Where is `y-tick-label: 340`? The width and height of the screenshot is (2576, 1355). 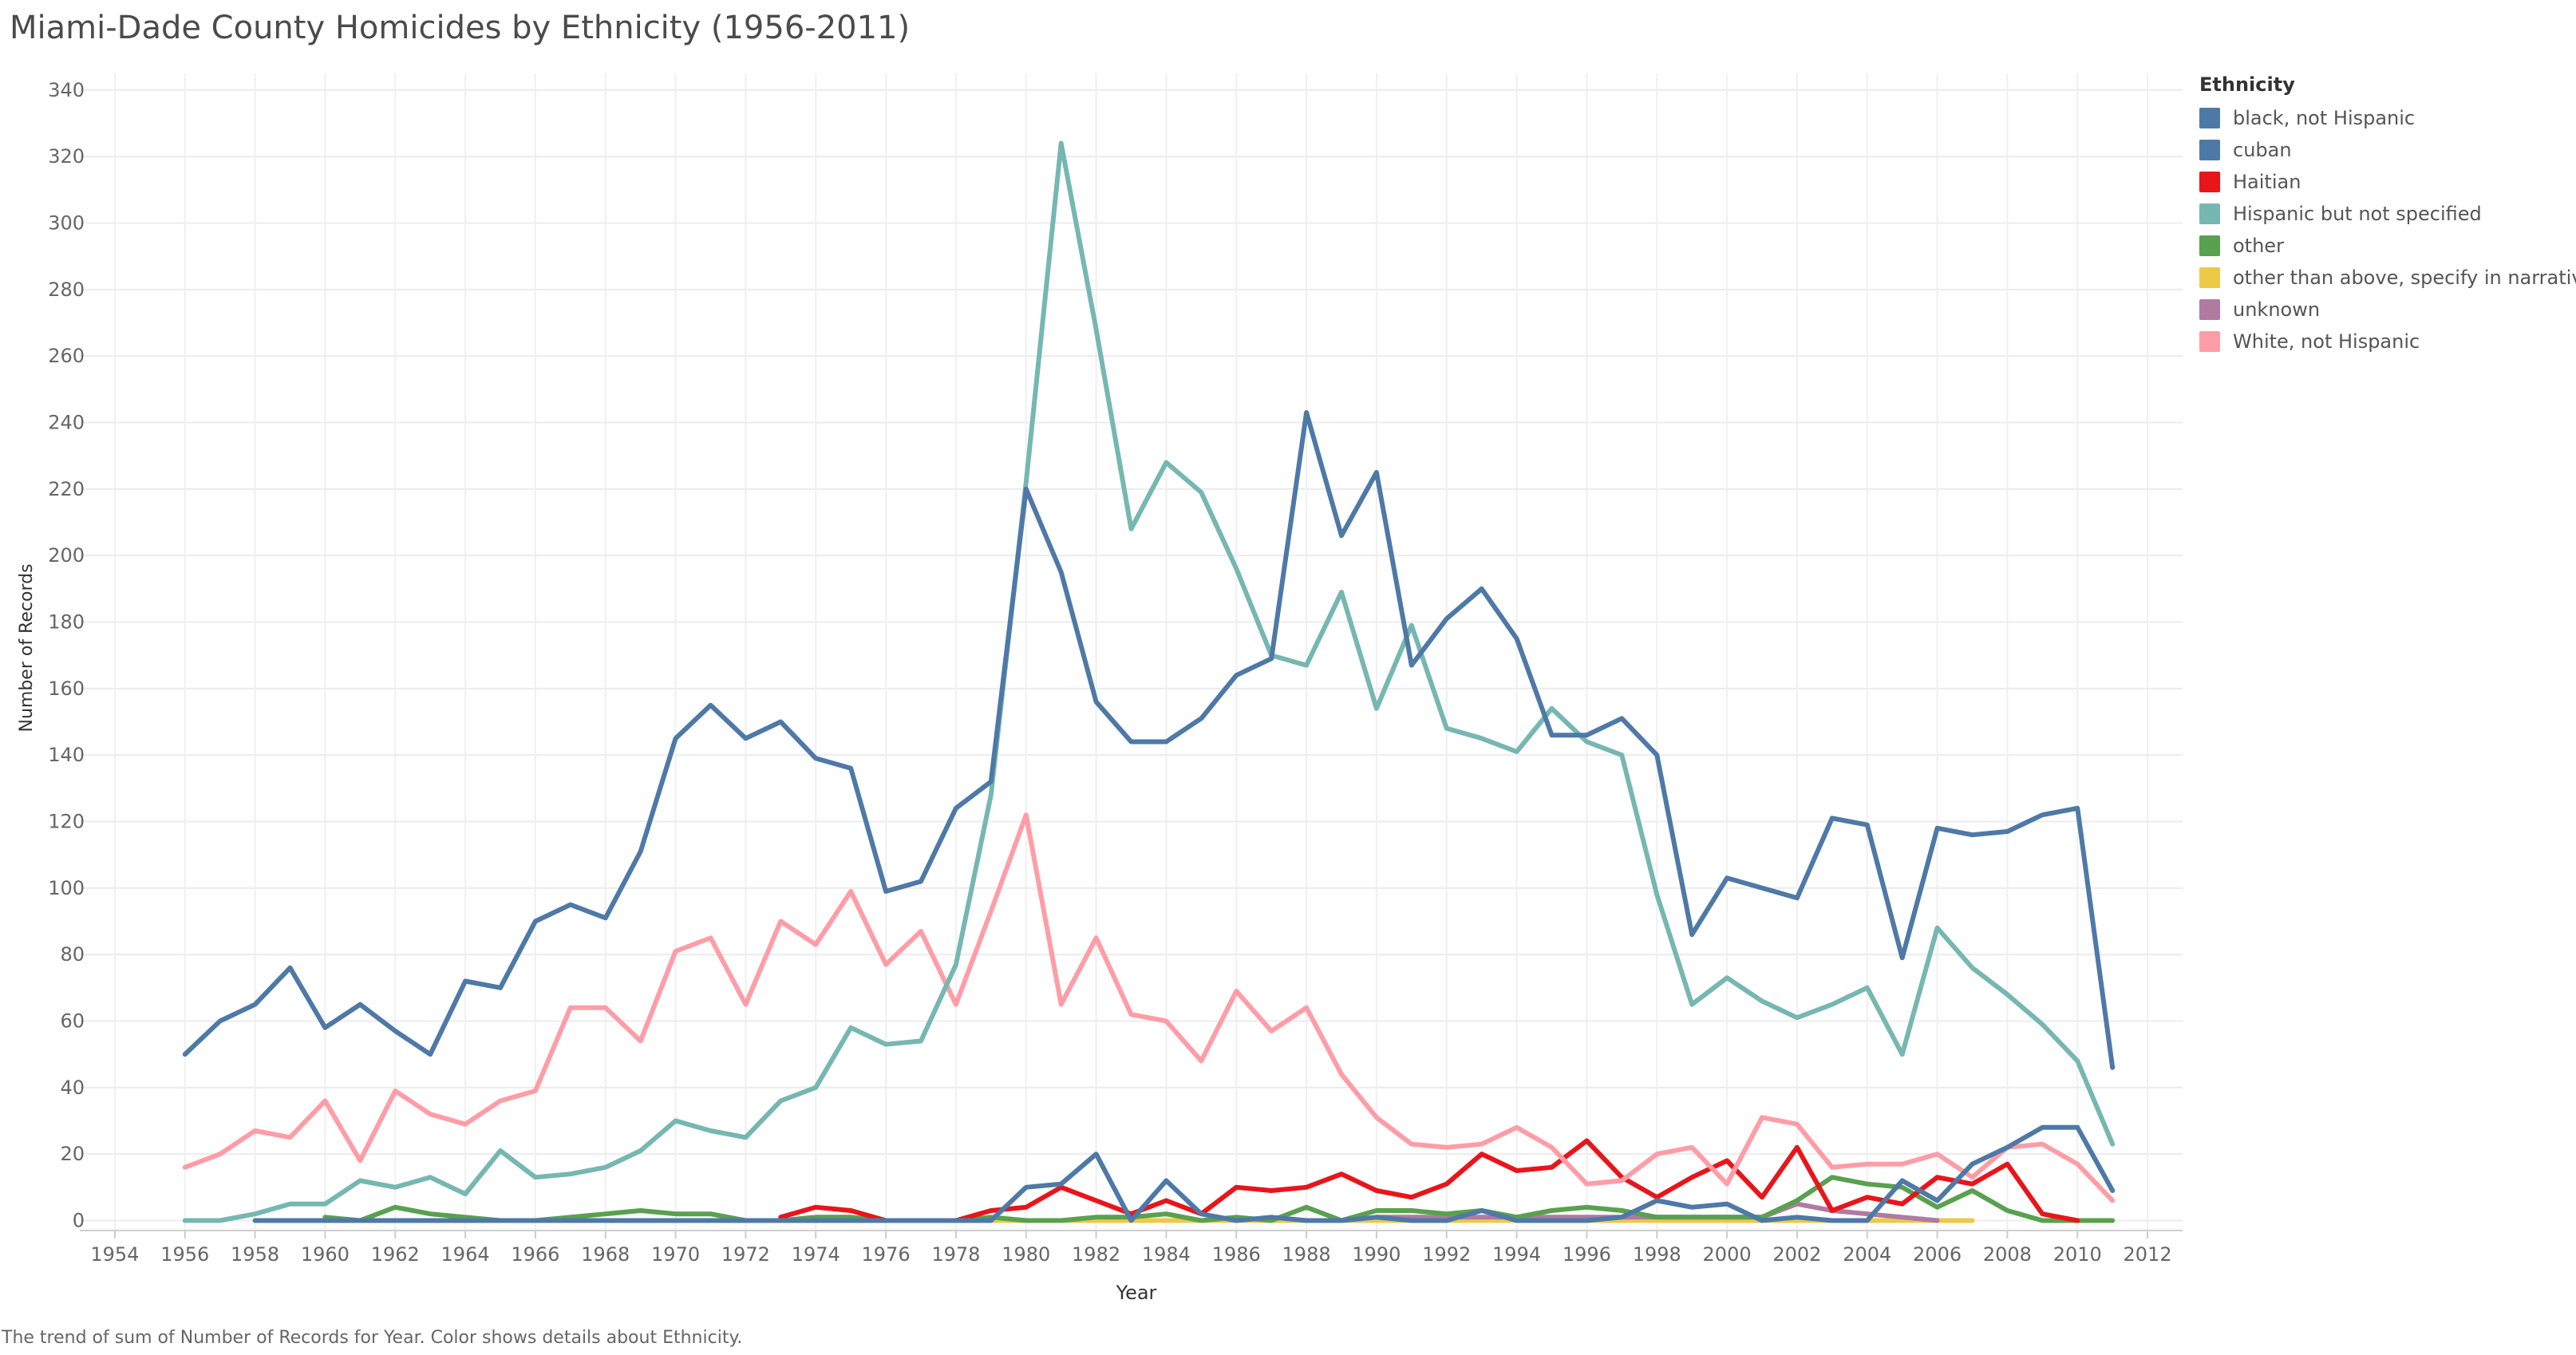 y-tick-label: 340 is located at coordinates (66, 90).